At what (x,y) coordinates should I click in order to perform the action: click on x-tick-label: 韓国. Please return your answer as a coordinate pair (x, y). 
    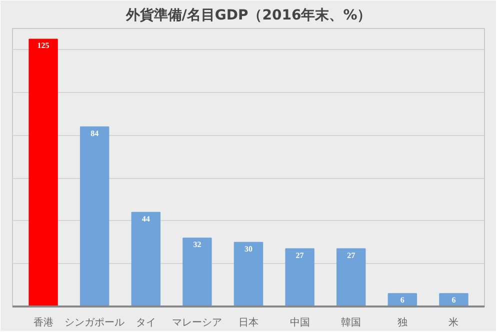
    Looking at the image, I should click on (351, 322).